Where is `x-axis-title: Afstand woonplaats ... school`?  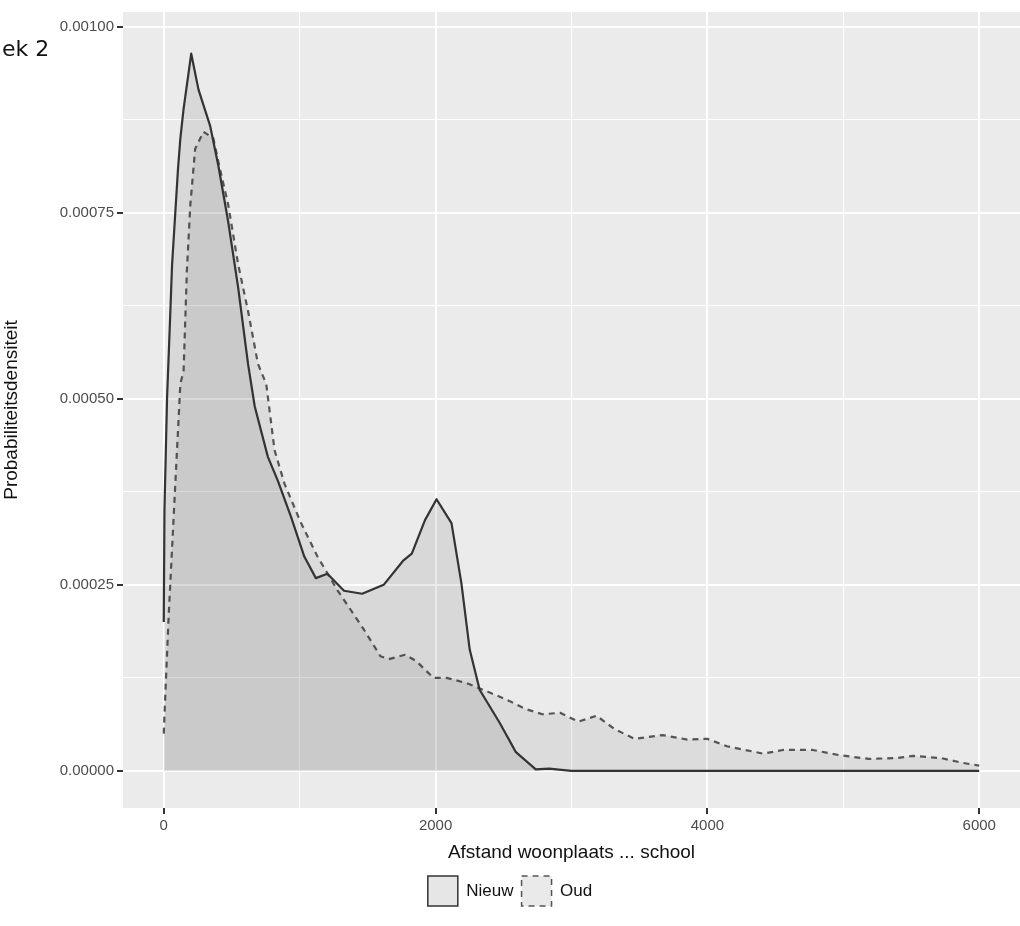
x-axis-title: Afstand woonplaats ... school is located at coordinates (571, 851).